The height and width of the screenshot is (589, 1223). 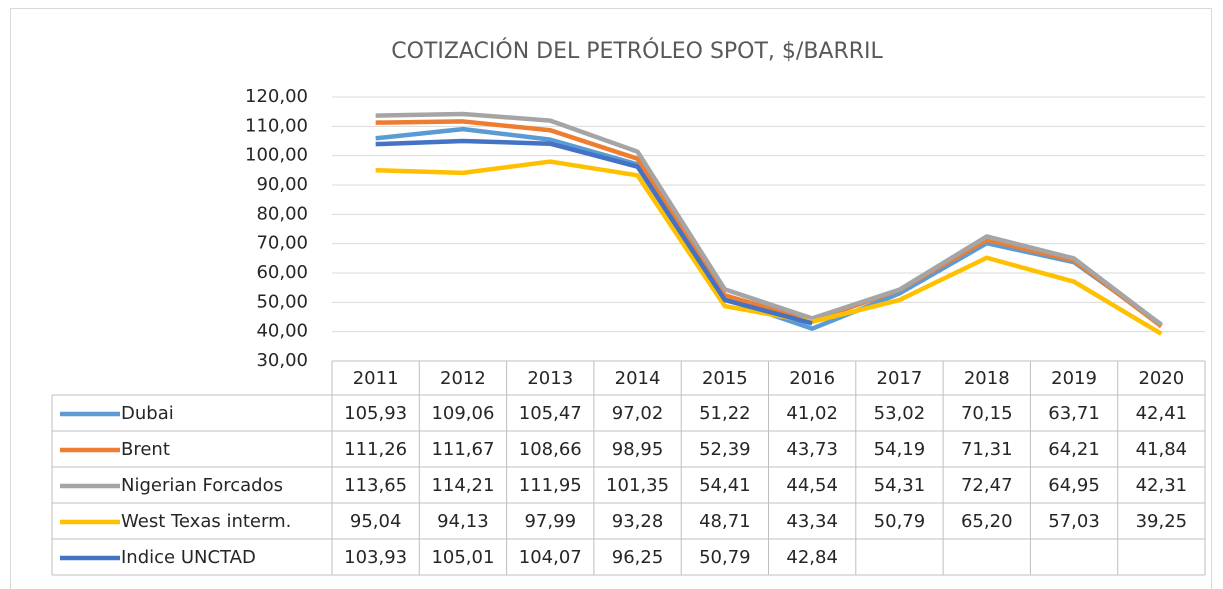 What do you see at coordinates (462, 413) in the screenshot?
I see `table-value: 109,06` at bounding box center [462, 413].